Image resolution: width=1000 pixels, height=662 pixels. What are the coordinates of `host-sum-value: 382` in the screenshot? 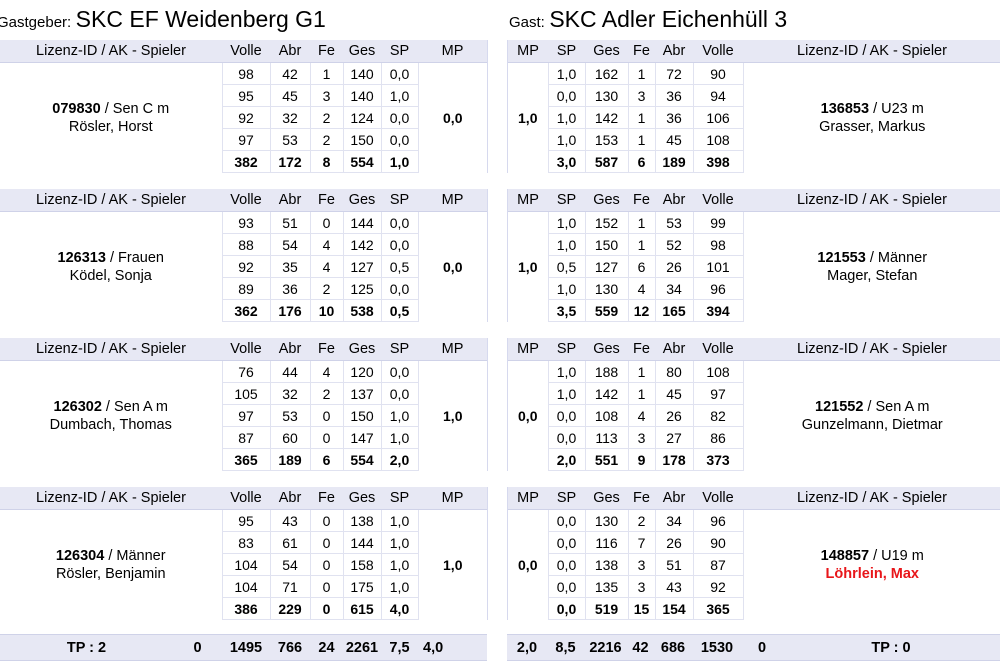 It's located at (245, 161).